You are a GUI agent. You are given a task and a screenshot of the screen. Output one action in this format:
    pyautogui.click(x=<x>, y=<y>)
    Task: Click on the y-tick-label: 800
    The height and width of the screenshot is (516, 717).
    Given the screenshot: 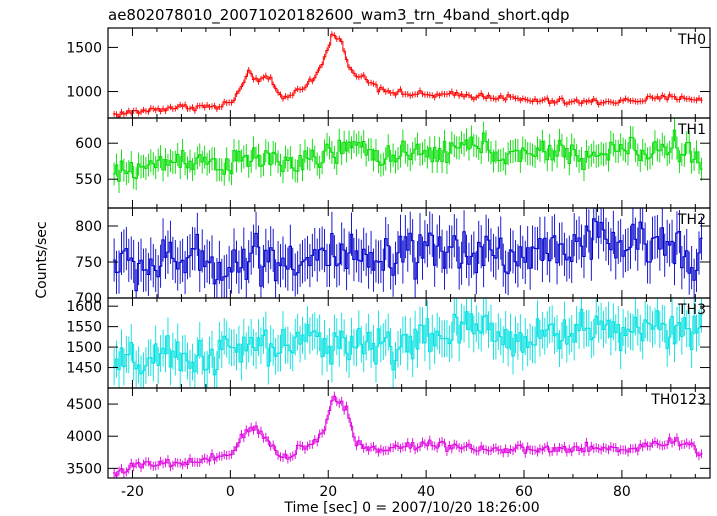 What is the action you would take?
    pyautogui.click(x=88, y=227)
    